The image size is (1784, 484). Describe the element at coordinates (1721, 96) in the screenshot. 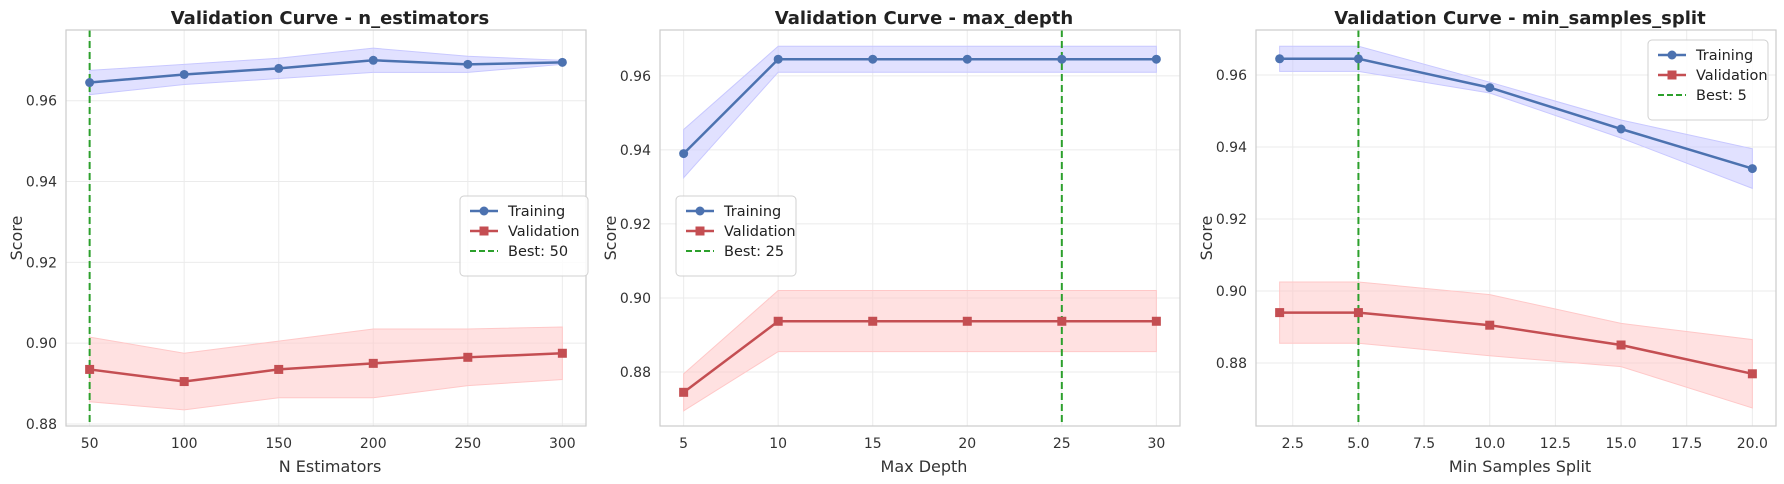

I see `legend-label: Best: 5` at that location.